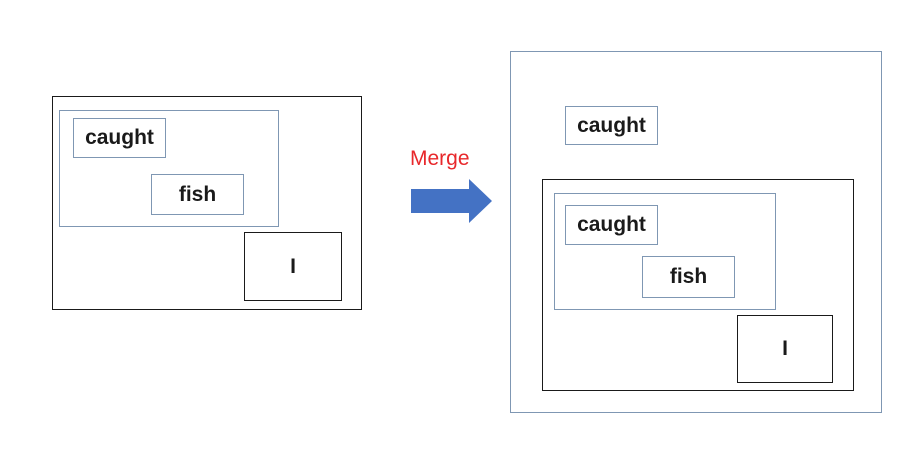  I want to click on after-word-caught: caught, so click(611, 225).